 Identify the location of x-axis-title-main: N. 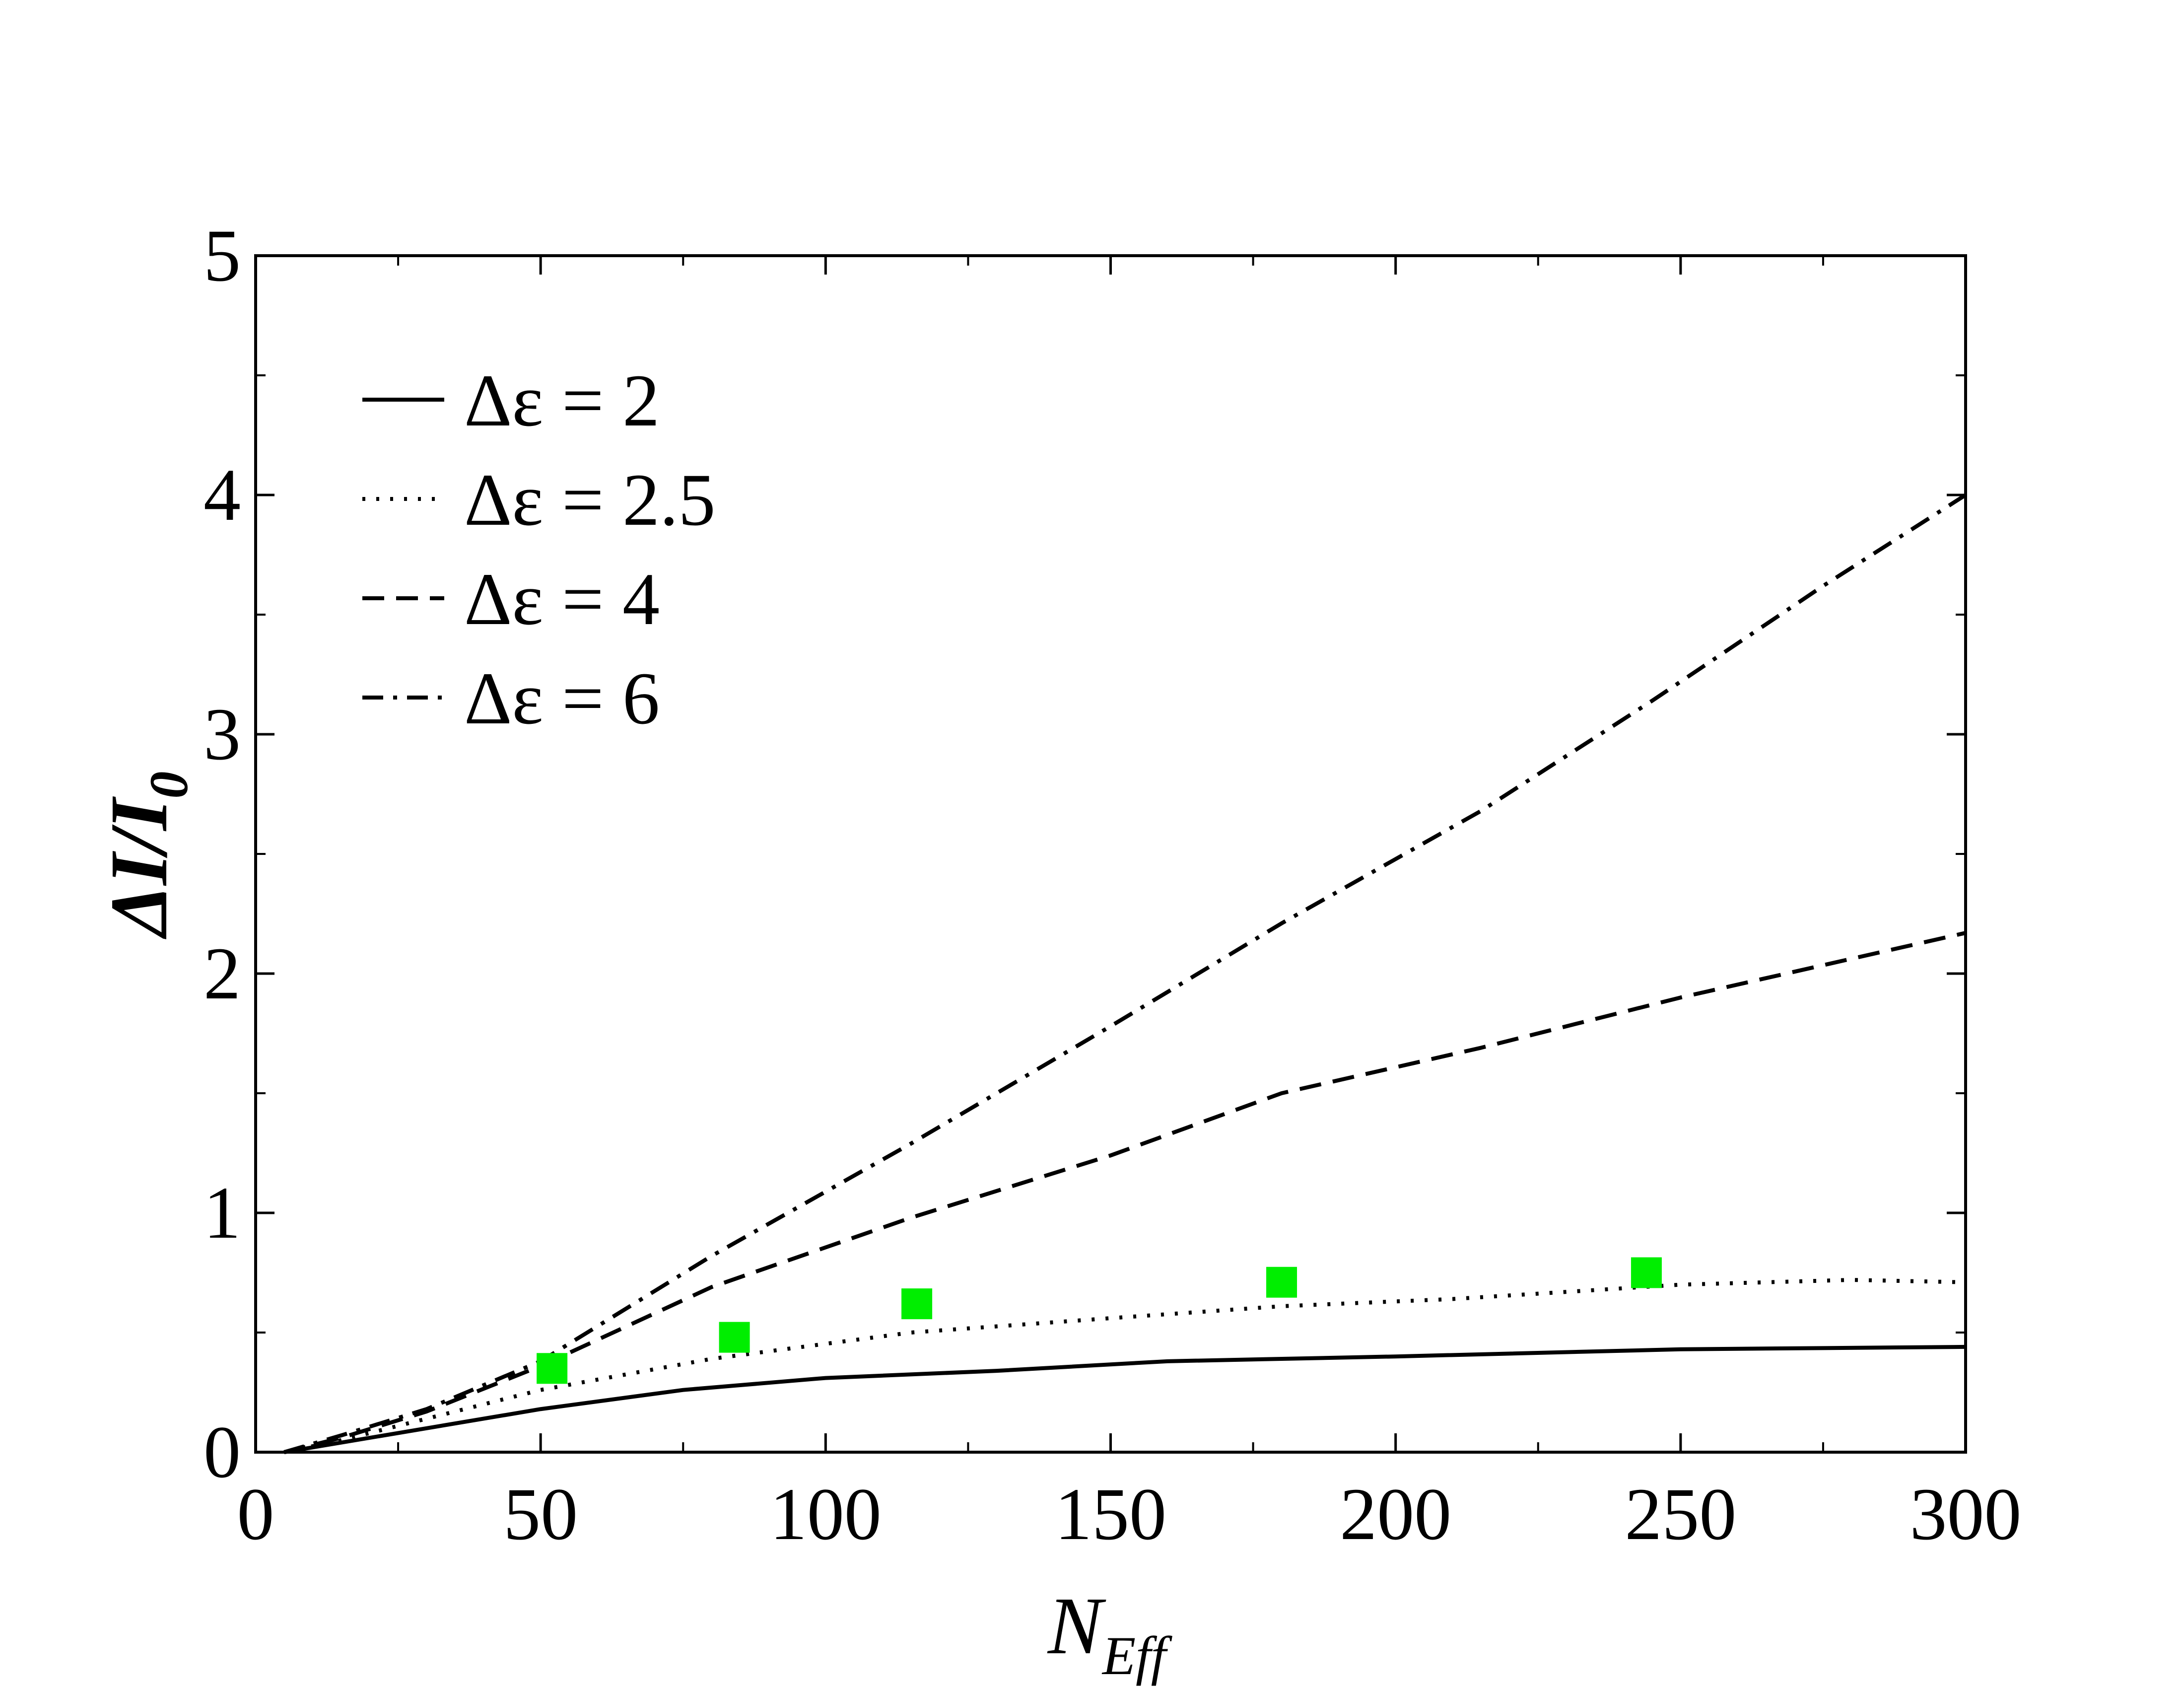
(1076, 1625).